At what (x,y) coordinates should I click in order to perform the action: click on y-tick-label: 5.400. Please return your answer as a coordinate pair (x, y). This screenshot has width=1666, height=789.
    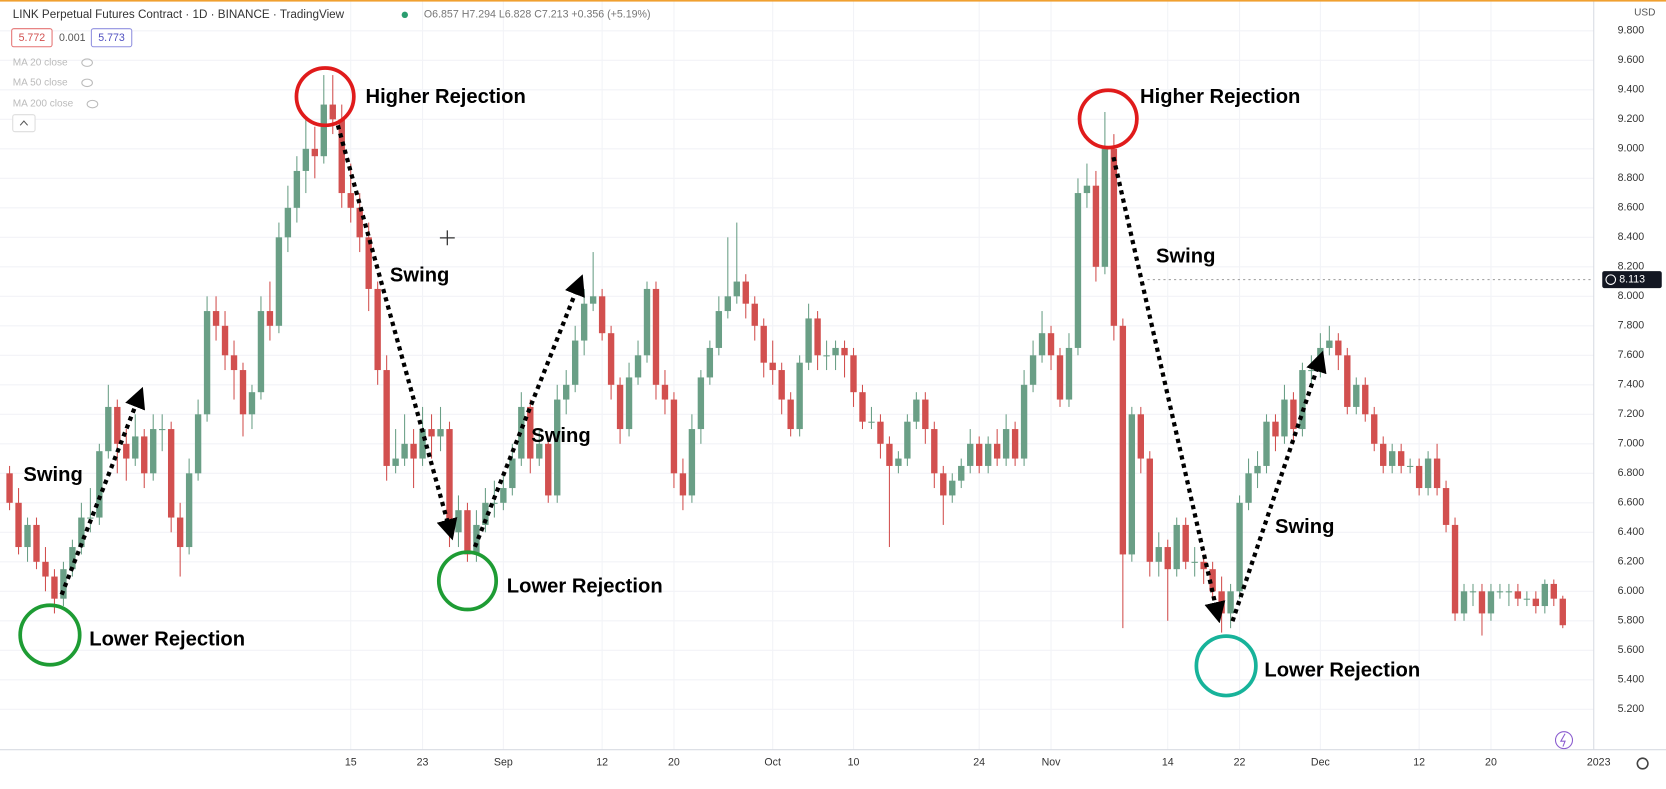
    Looking at the image, I should click on (1631, 680).